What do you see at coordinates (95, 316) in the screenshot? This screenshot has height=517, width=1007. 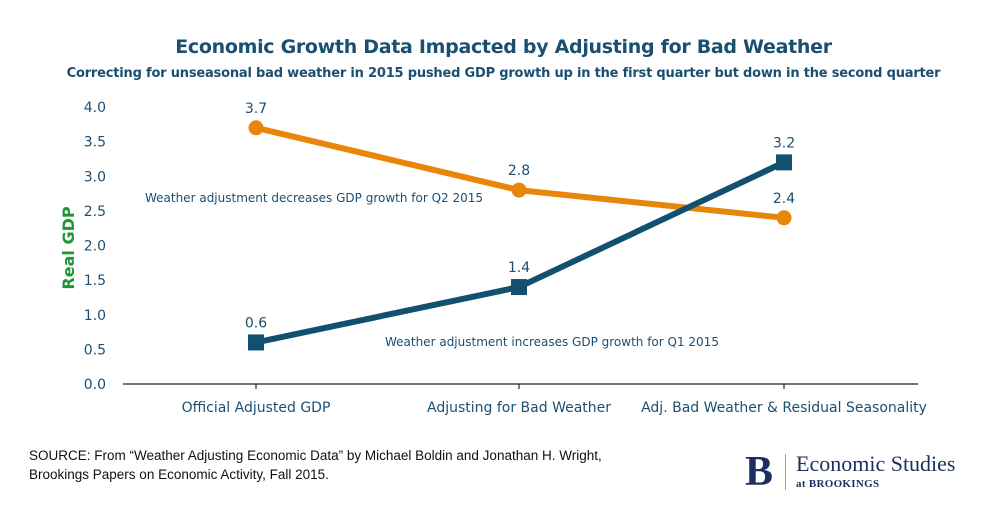 I see `y-tick-label: 1.0` at bounding box center [95, 316].